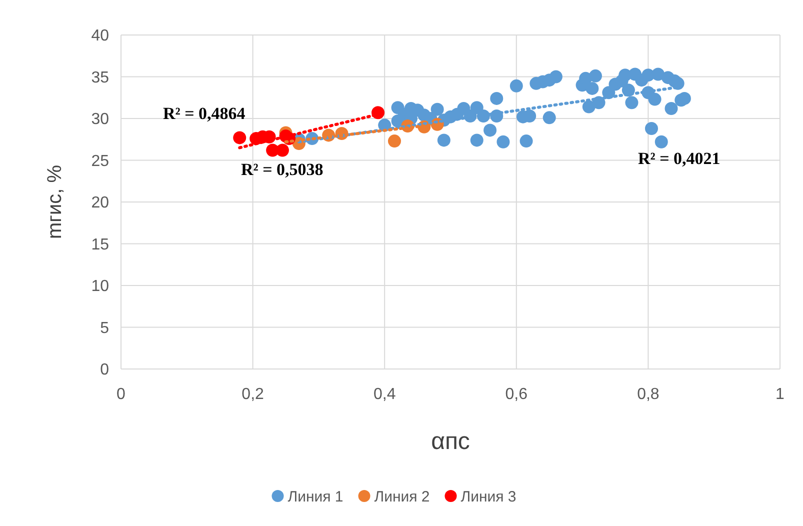  I want to click on y-tick-label: 40, so click(100, 36).